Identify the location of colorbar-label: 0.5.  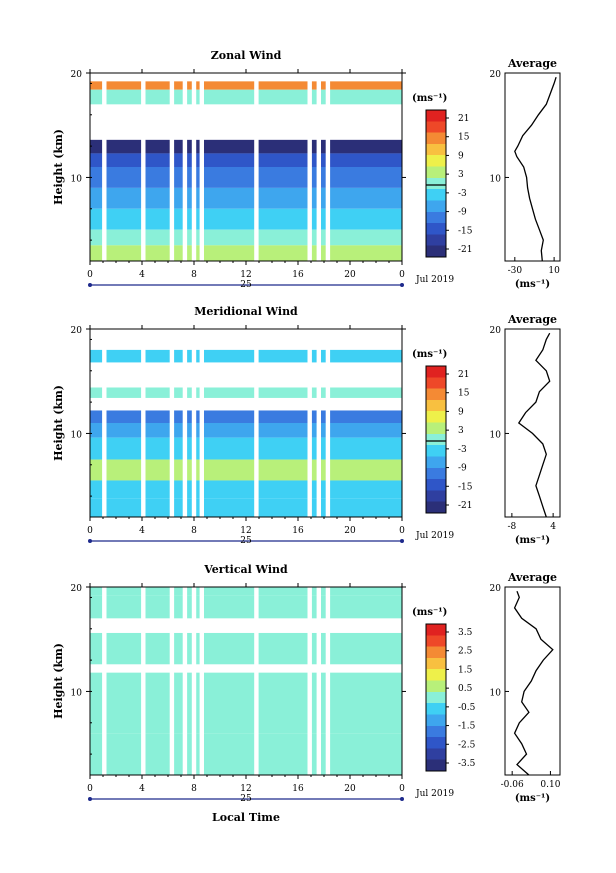
(465, 689).